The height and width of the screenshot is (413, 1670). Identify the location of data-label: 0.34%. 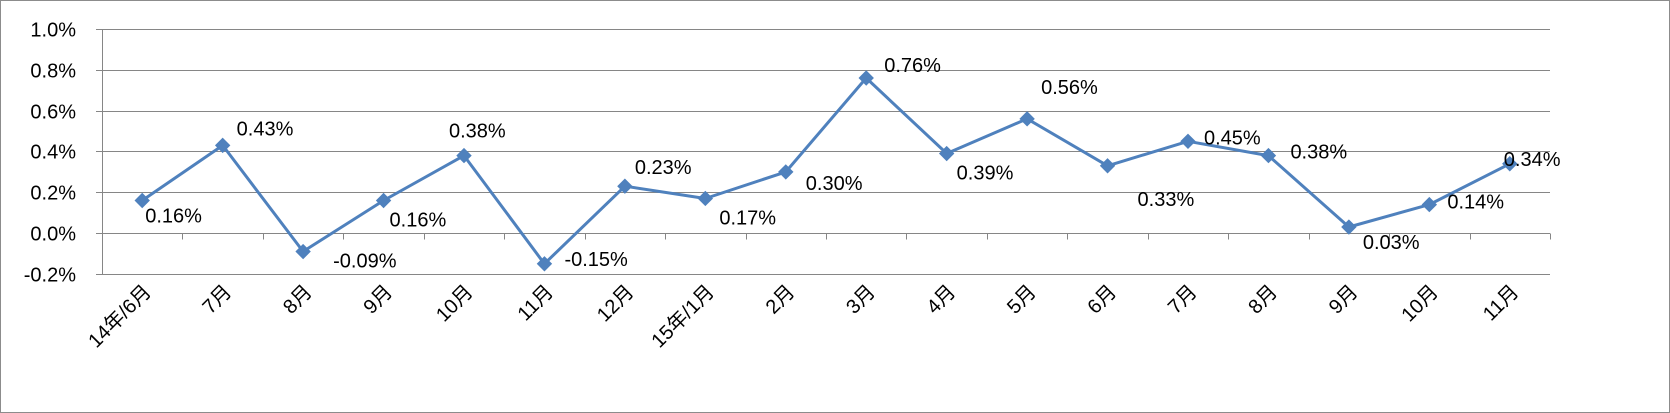
(1532, 160).